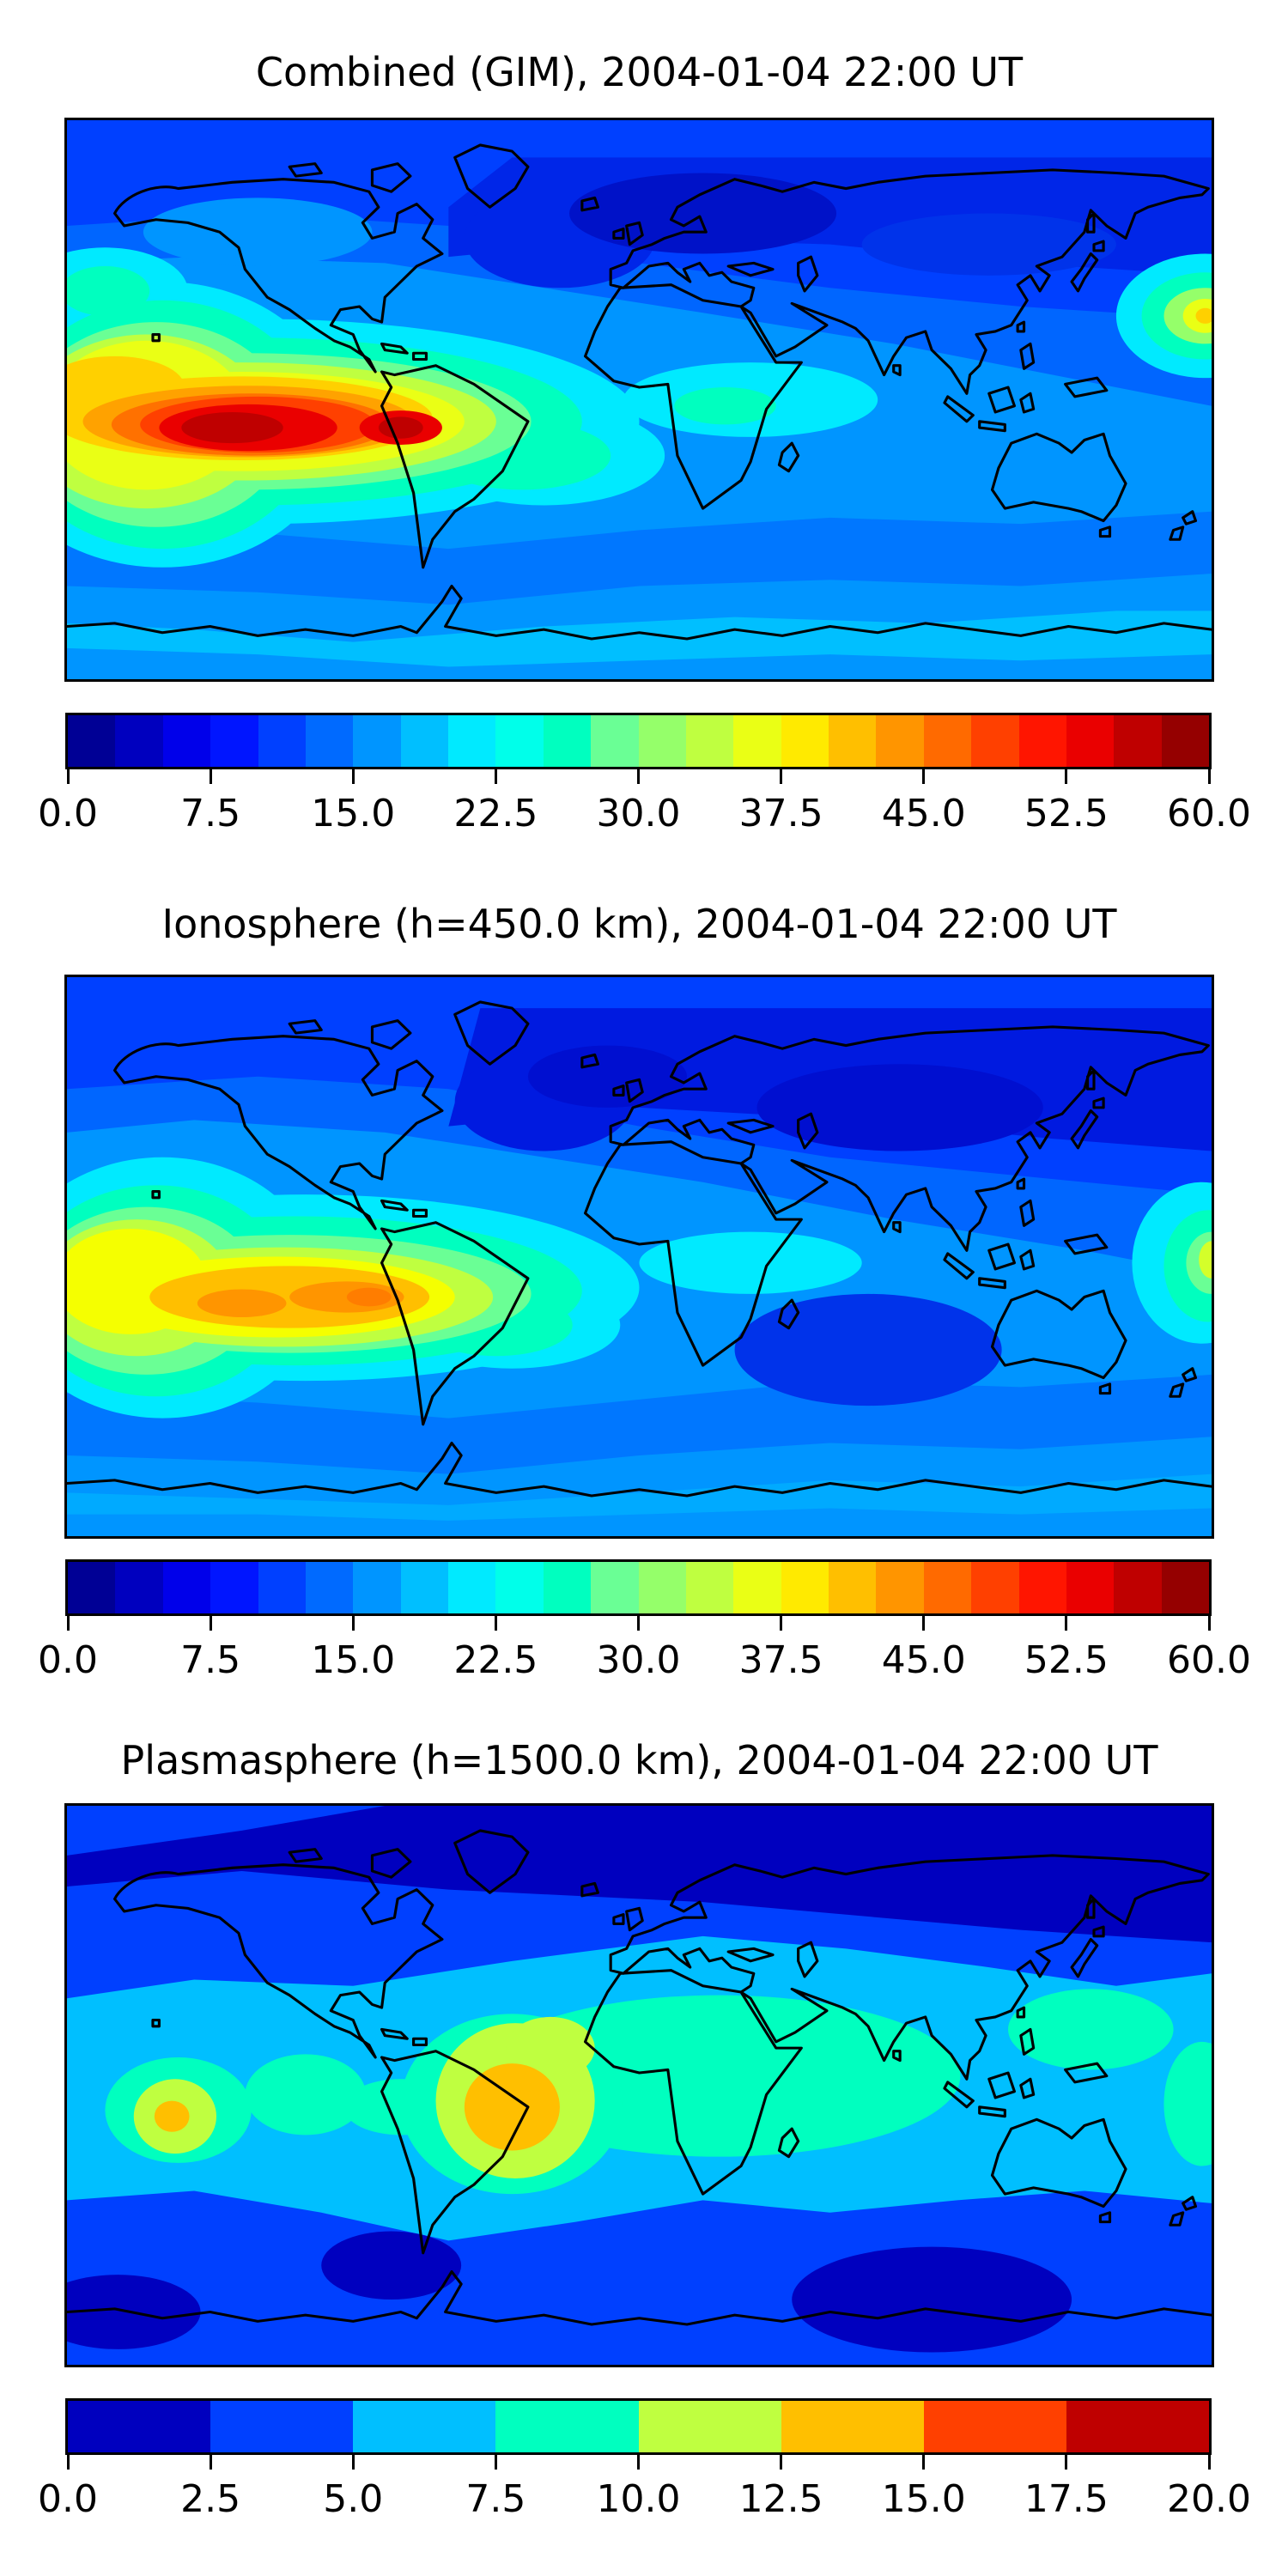 This screenshot has width=1288, height=2576. Describe the element at coordinates (354, 2499) in the screenshot. I see `colorbar-tick-label: 5.0` at that location.